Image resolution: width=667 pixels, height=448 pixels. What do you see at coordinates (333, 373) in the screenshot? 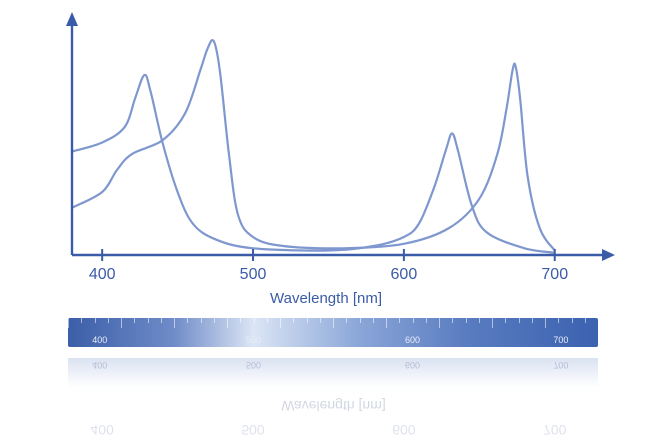
I see `spectrum-reflection: 400 500 600 700` at bounding box center [333, 373].